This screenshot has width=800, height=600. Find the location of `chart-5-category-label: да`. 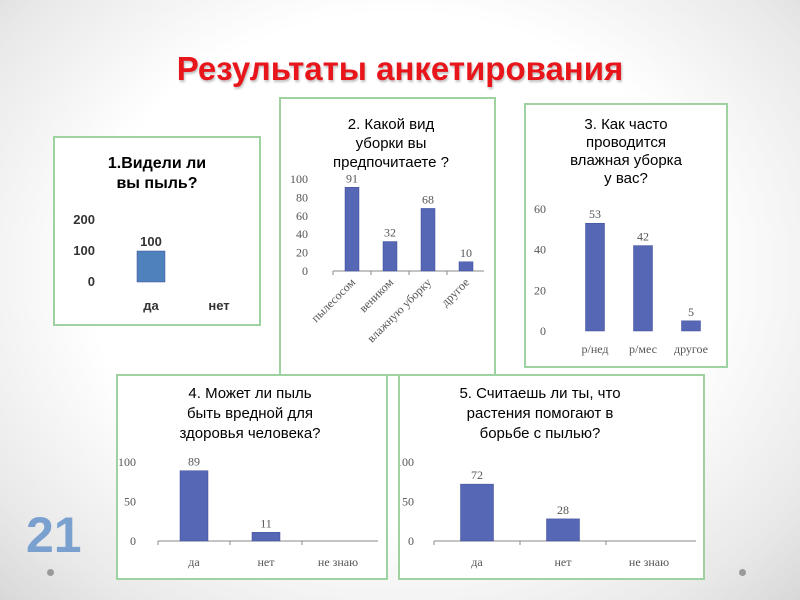

chart-5-category-label: да is located at coordinates (477, 562).